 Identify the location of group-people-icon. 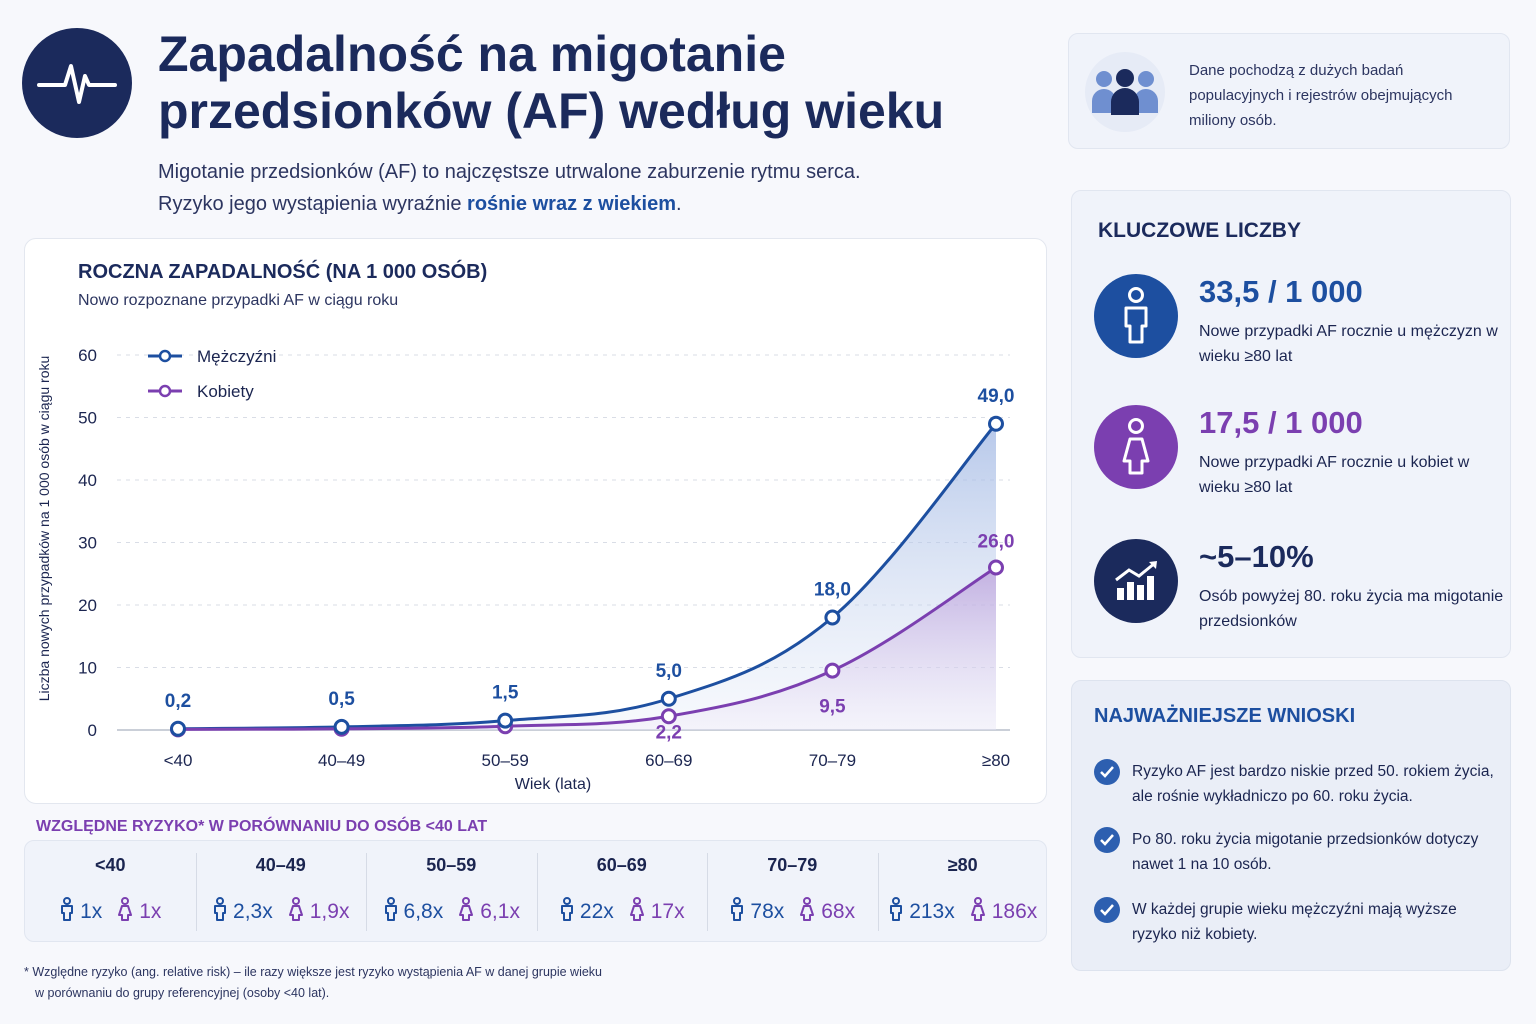
(1125, 92).